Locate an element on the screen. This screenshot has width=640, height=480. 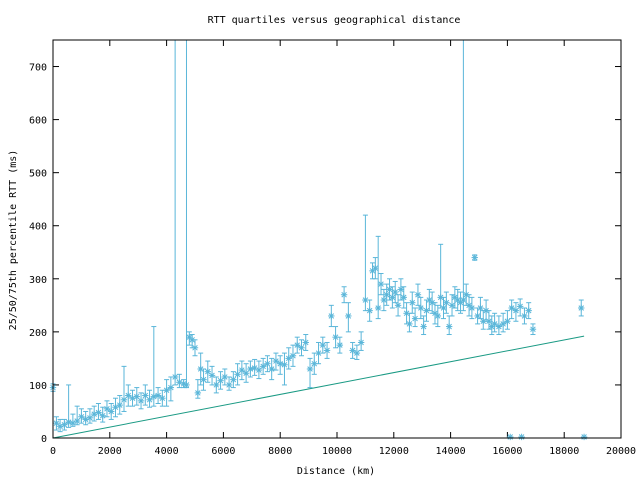
median-point-41-d2 is located at coordinates (216, 385).